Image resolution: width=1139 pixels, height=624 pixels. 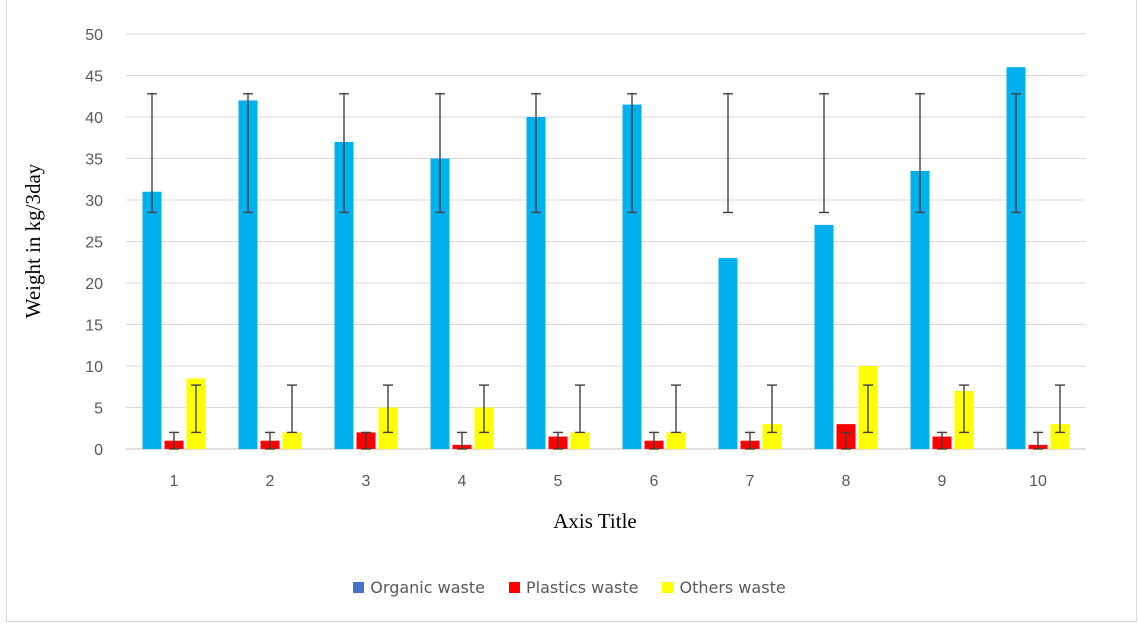 What do you see at coordinates (1038, 481) in the screenshot?
I see `x-tick-label: 10` at bounding box center [1038, 481].